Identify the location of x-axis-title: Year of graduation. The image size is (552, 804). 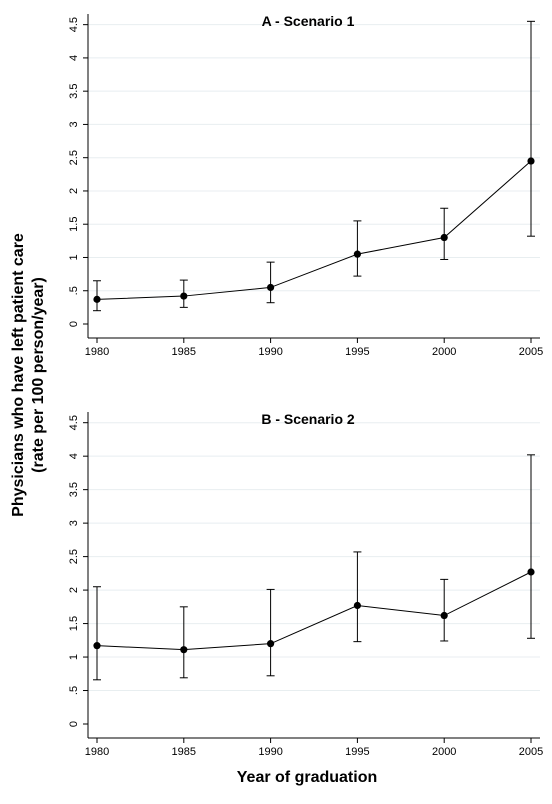
(307, 777).